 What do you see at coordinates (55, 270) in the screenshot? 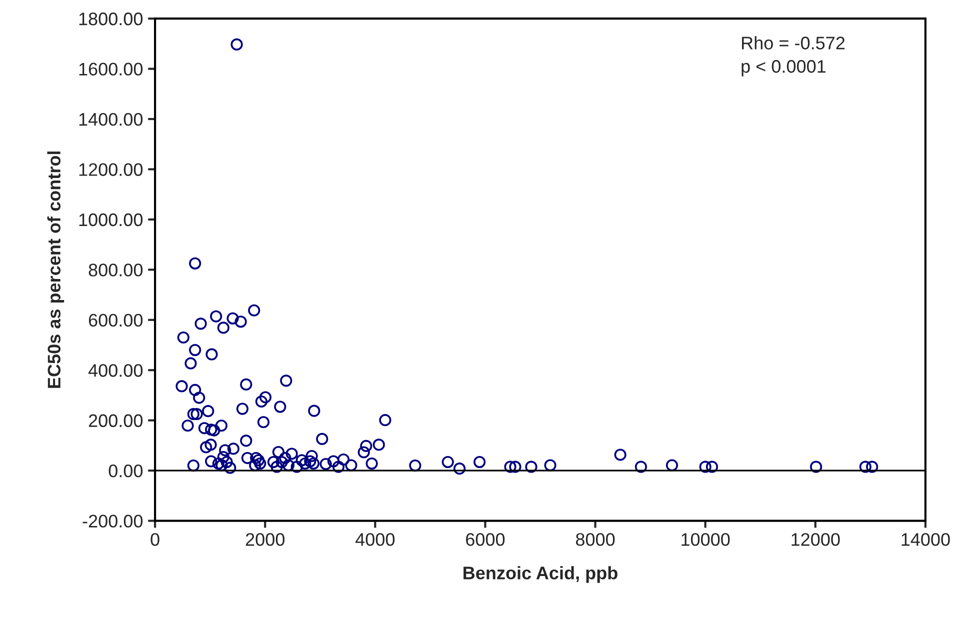
I see `y-axis-title: EC50s as percent of control` at bounding box center [55, 270].